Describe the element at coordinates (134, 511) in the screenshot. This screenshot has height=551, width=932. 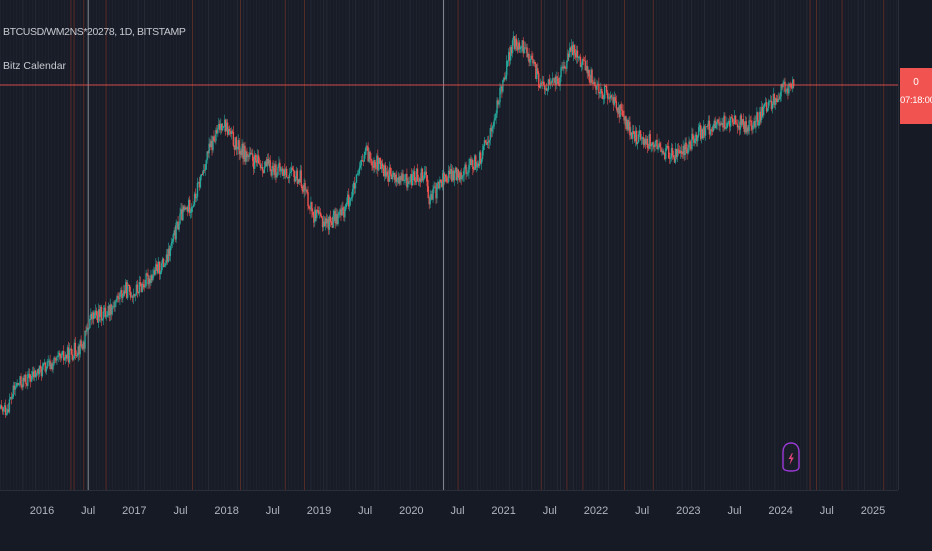
I see `x-tick-label: 2017` at that location.